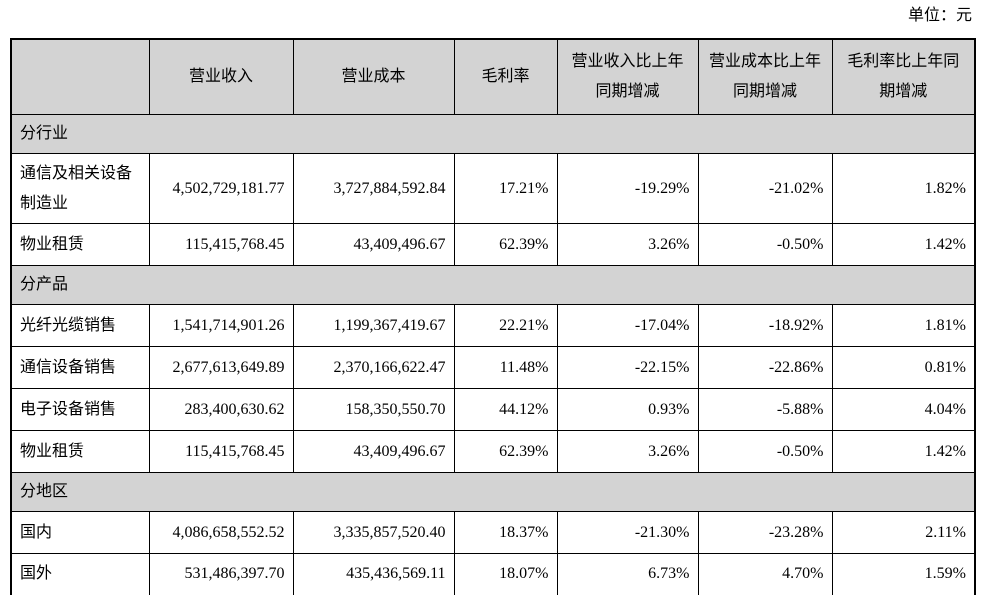 The image size is (984, 595). I want to click on section-row-product: 分产品, so click(493, 285).